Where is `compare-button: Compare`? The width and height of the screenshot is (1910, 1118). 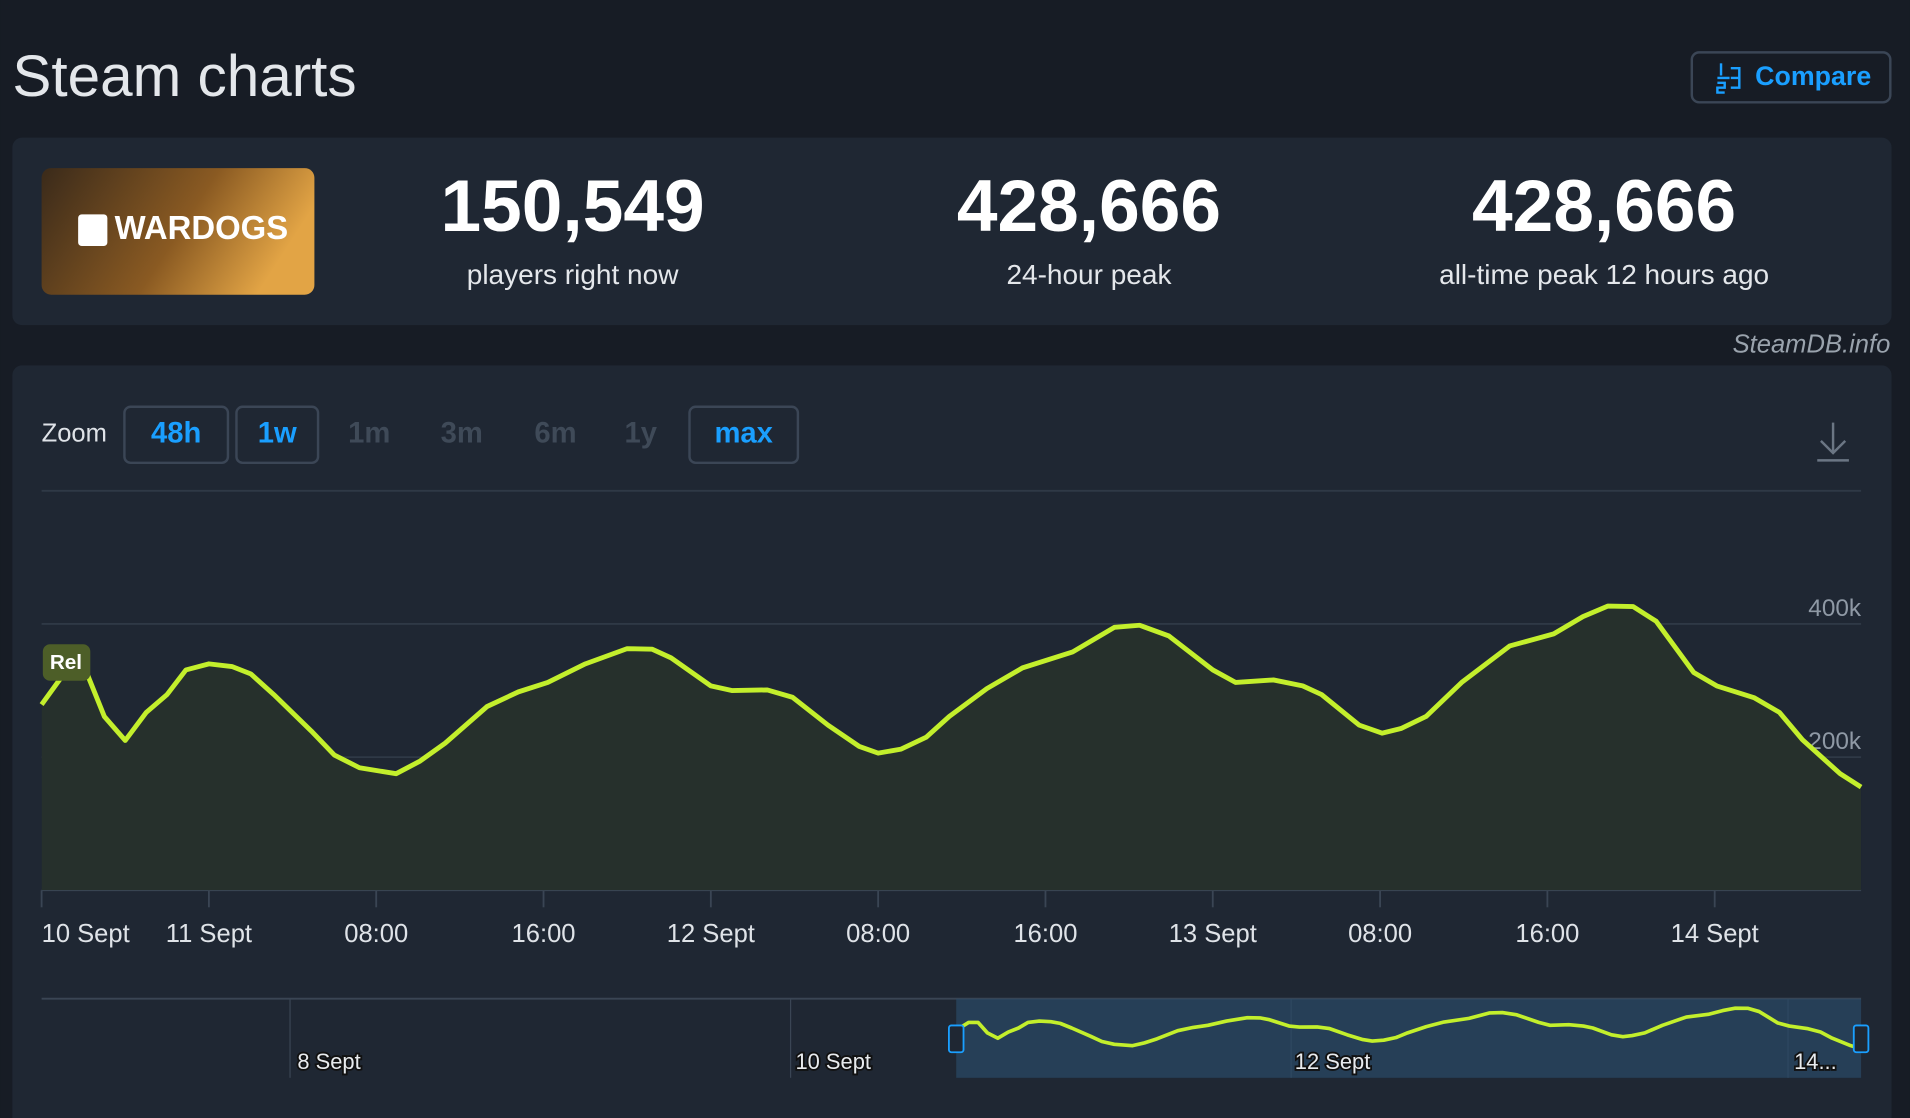
compare-button: Compare is located at coordinates (1791, 77).